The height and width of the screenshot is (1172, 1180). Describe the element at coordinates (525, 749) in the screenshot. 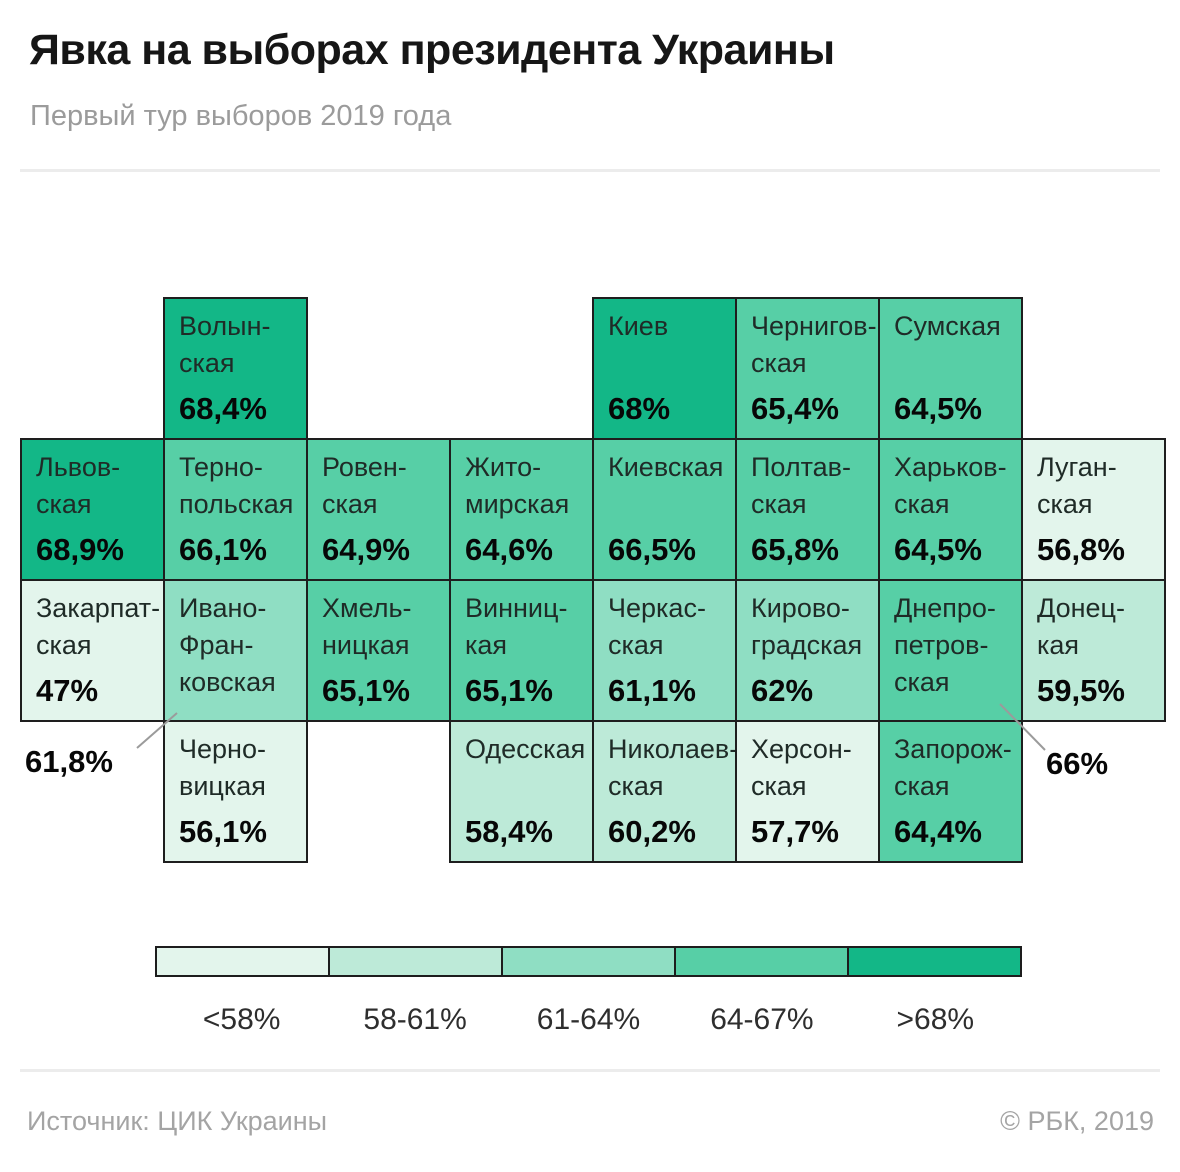

I see `region-name: Одесская` at that location.